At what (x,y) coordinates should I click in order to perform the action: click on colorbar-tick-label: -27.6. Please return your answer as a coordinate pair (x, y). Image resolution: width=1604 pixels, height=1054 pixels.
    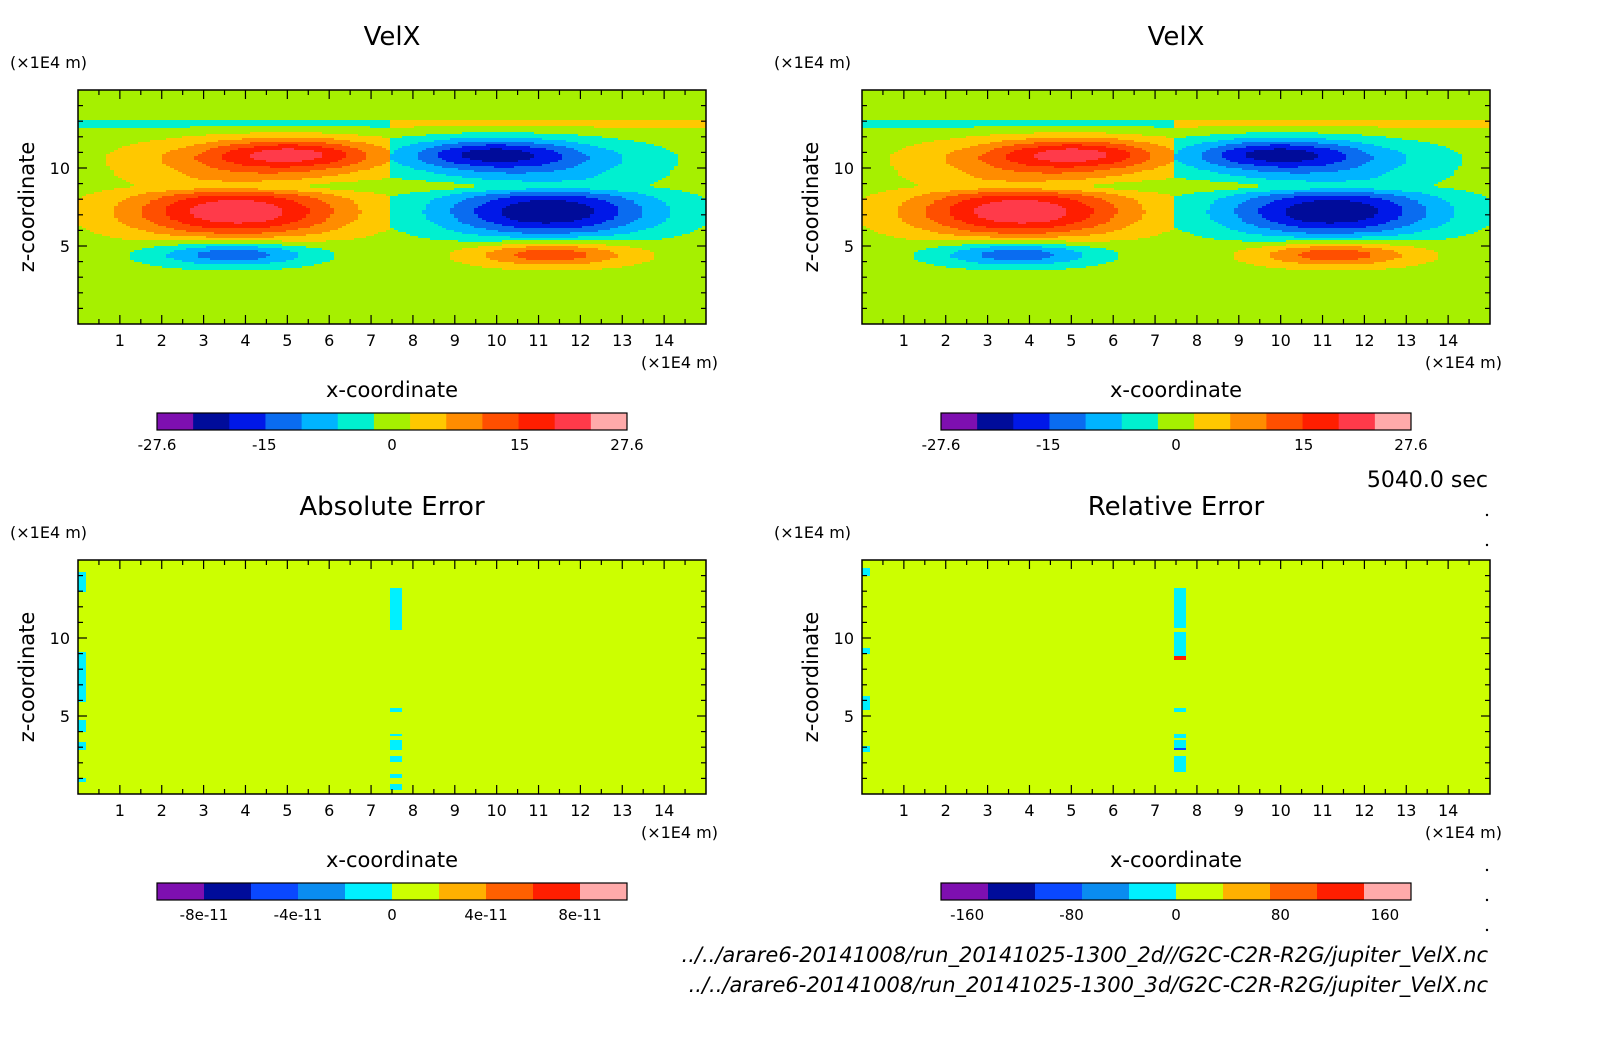
    Looking at the image, I should click on (157, 445).